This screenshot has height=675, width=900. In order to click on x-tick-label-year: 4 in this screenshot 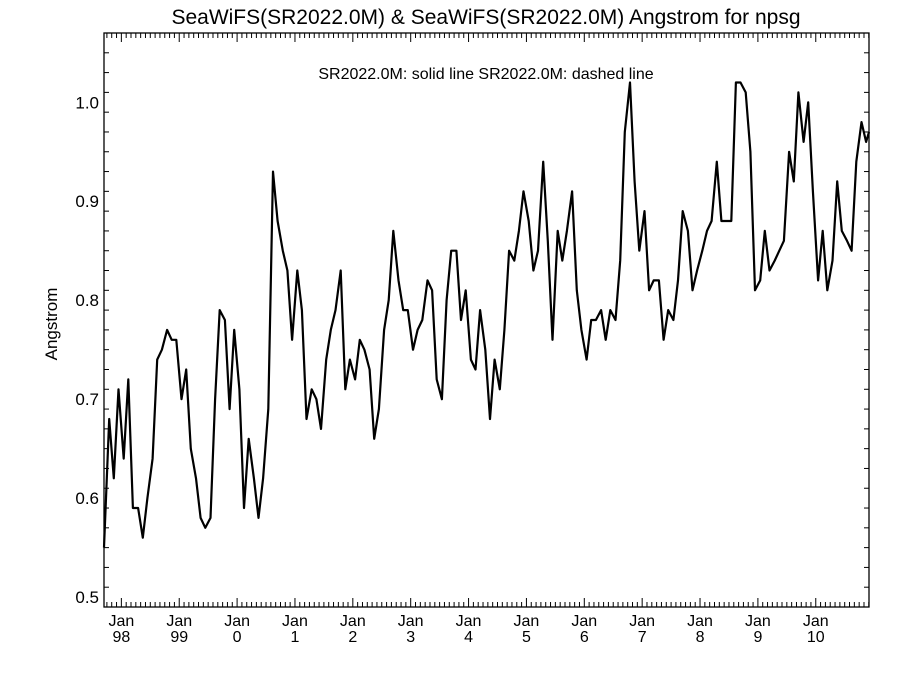, I will do `click(468, 637)`.